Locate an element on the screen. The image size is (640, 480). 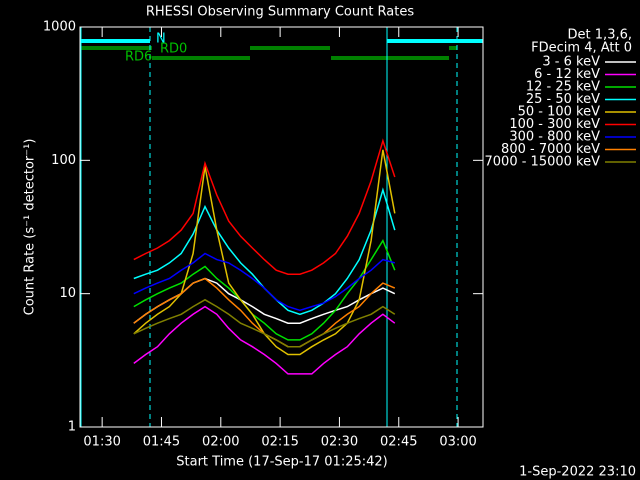
x-tick-label: 01:45 is located at coordinates (161, 442).